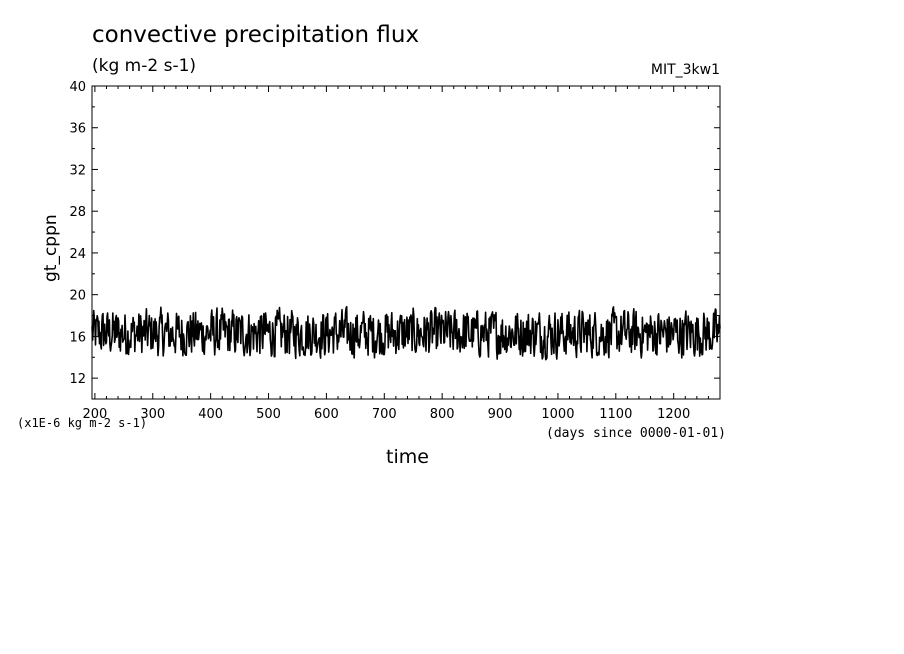 The image size is (904, 654). I want to click on run-label: MIT_3kw1, so click(685, 70).